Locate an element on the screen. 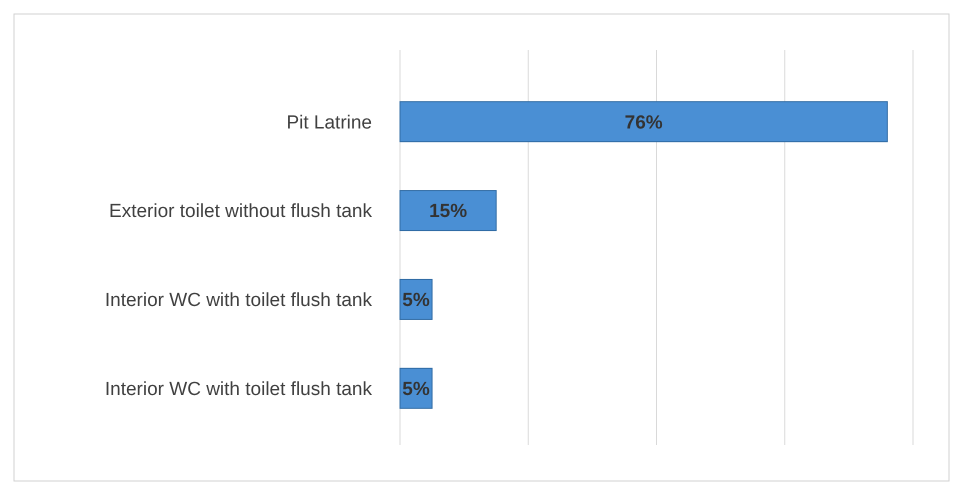  data-label: 76% is located at coordinates (643, 123).